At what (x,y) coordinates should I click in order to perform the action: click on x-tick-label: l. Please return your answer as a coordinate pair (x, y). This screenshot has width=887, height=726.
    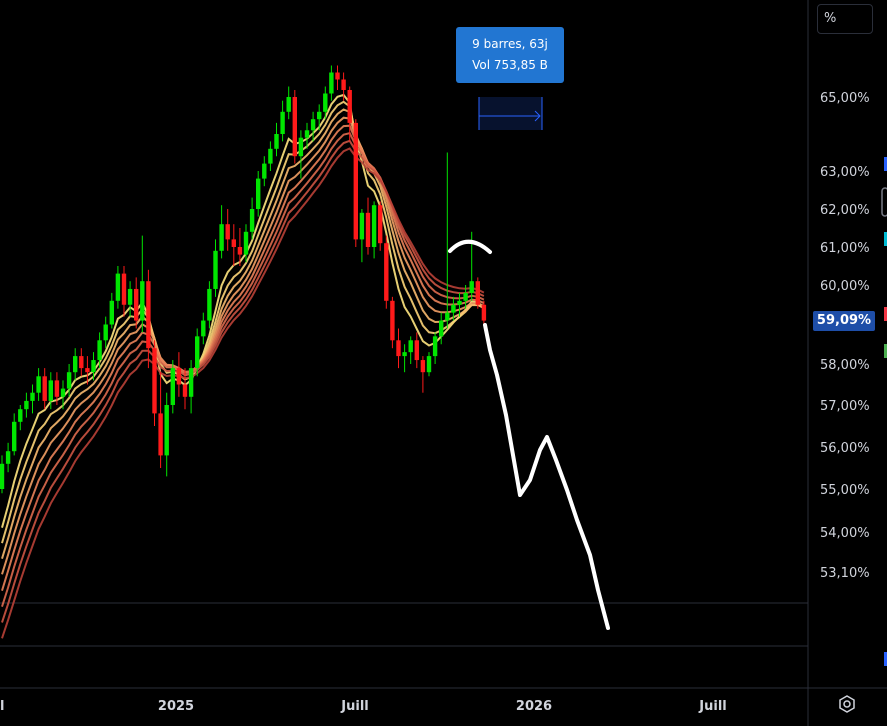
    Looking at the image, I should click on (2, 706).